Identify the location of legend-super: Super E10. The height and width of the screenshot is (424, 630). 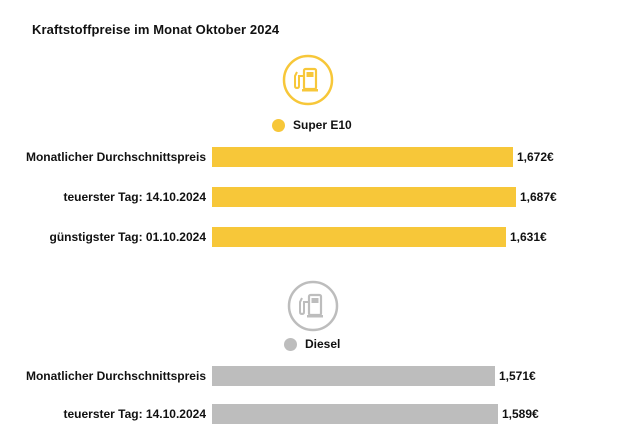
(312, 125).